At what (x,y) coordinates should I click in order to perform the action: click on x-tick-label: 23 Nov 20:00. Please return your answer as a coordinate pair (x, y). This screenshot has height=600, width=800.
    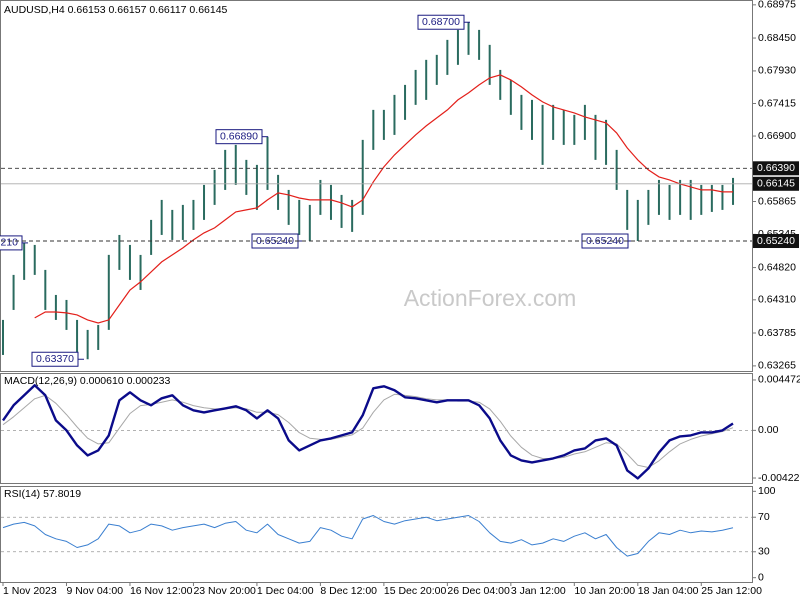
    Looking at the image, I should click on (224, 591).